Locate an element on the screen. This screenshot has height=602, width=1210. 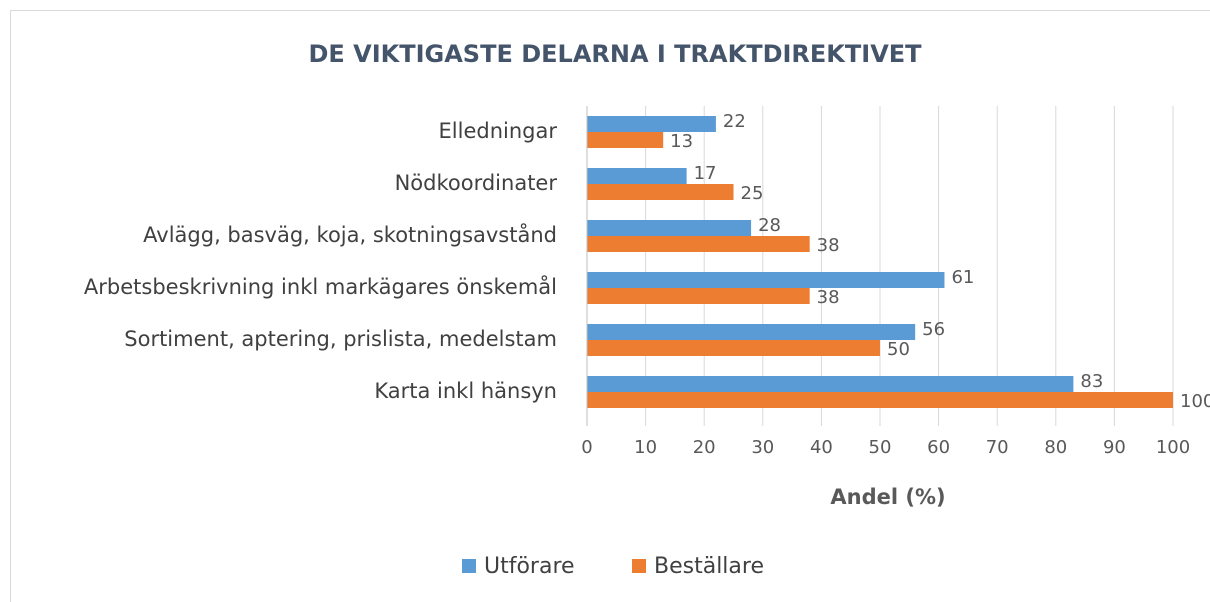
x-tick-label: 90 is located at coordinates (1114, 447).